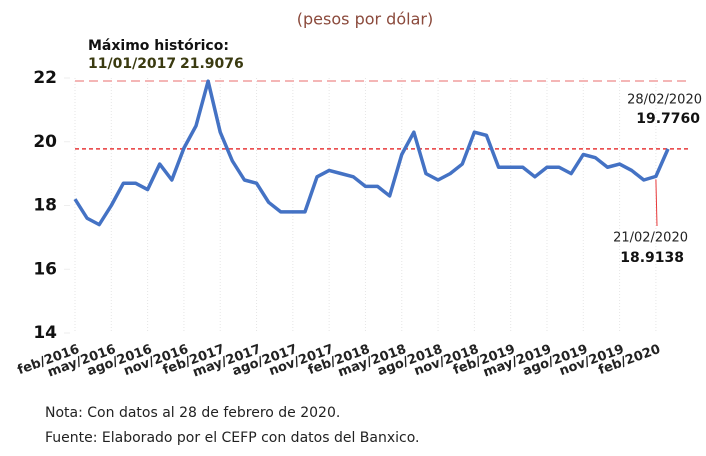  What do you see at coordinates (45, 206) in the screenshot?
I see `y-tick-label: 18` at bounding box center [45, 206].